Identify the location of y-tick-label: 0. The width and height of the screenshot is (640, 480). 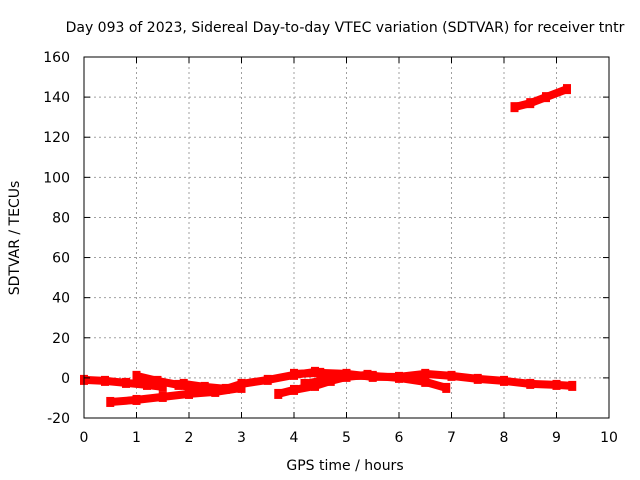
(65, 379).